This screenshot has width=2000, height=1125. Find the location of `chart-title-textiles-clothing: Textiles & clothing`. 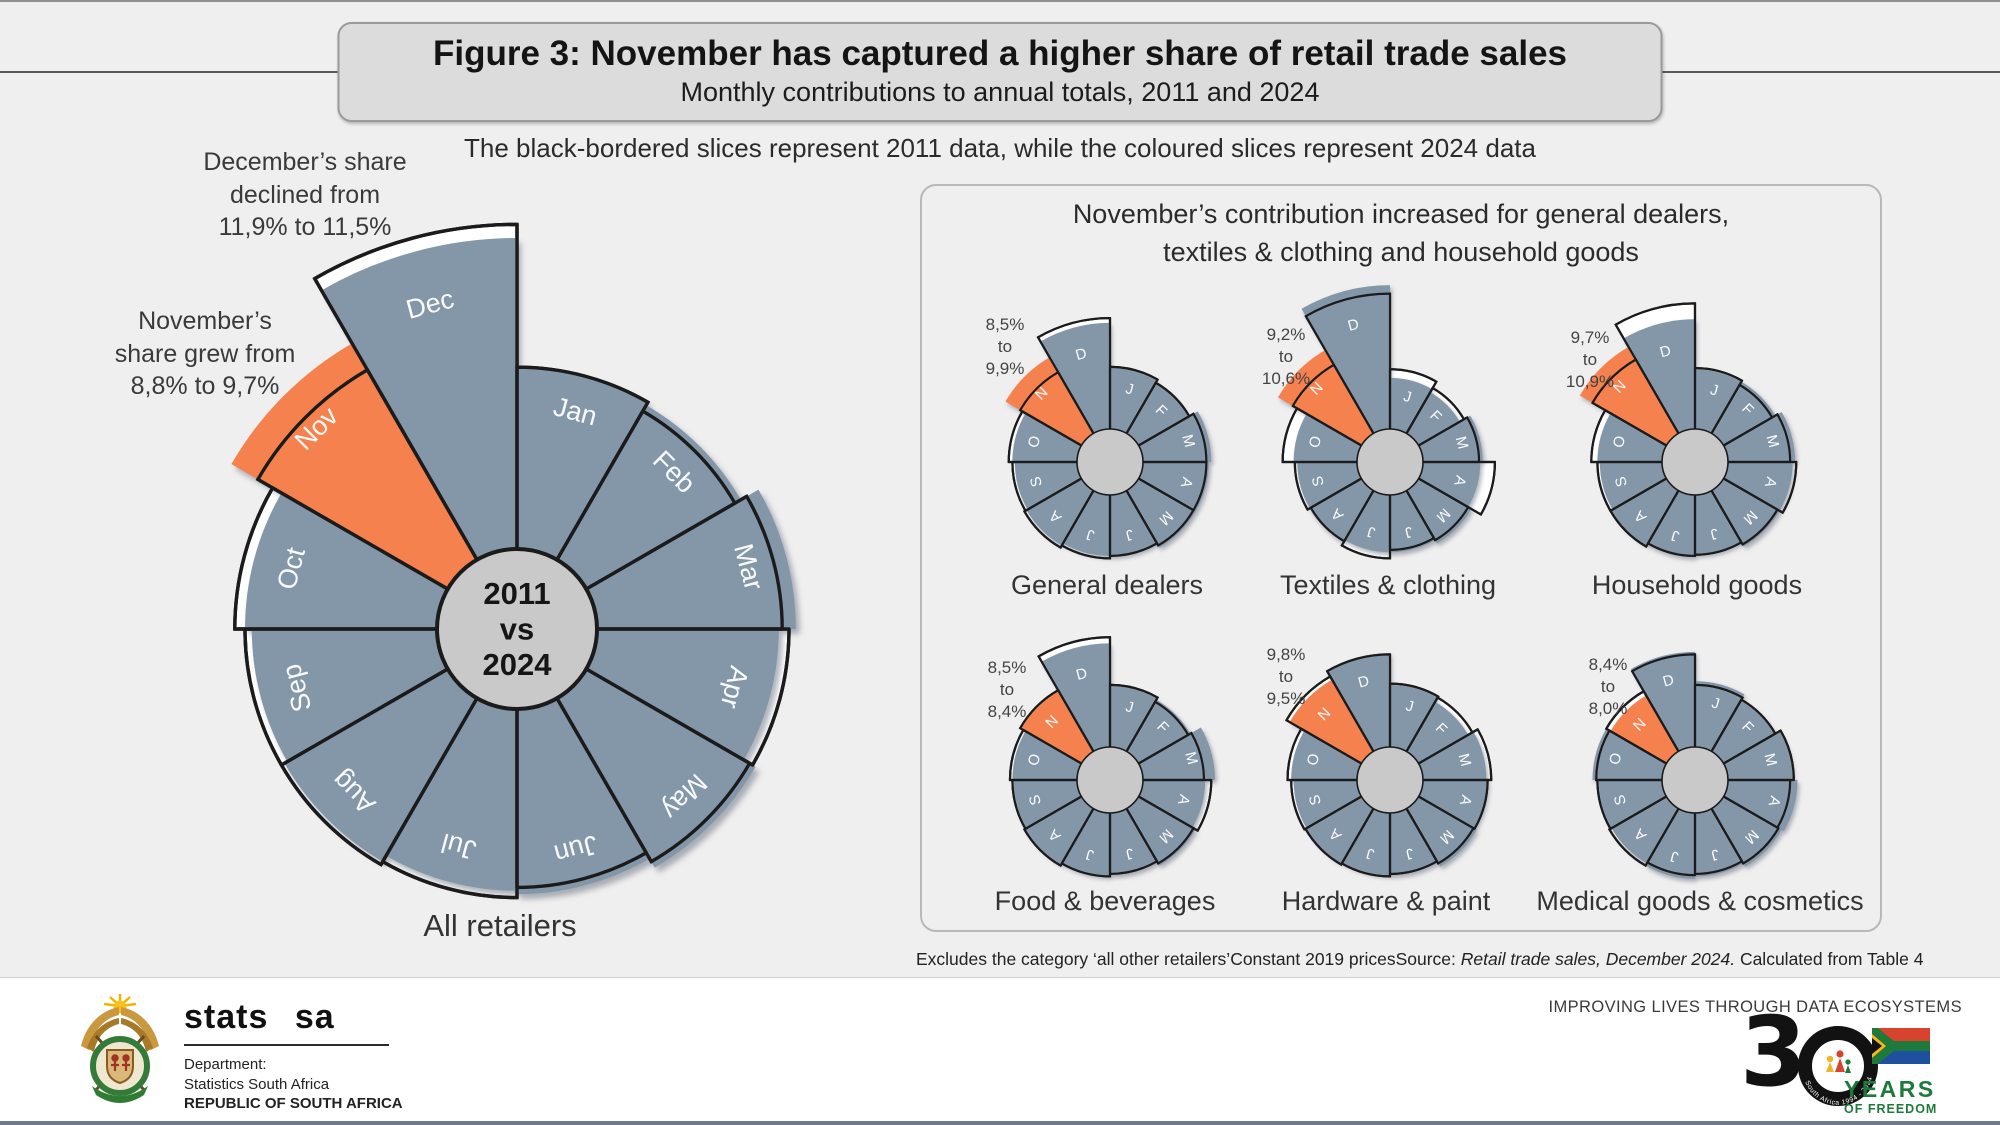

chart-title-textiles-clothing: Textiles & clothing is located at coordinates (1388, 585).